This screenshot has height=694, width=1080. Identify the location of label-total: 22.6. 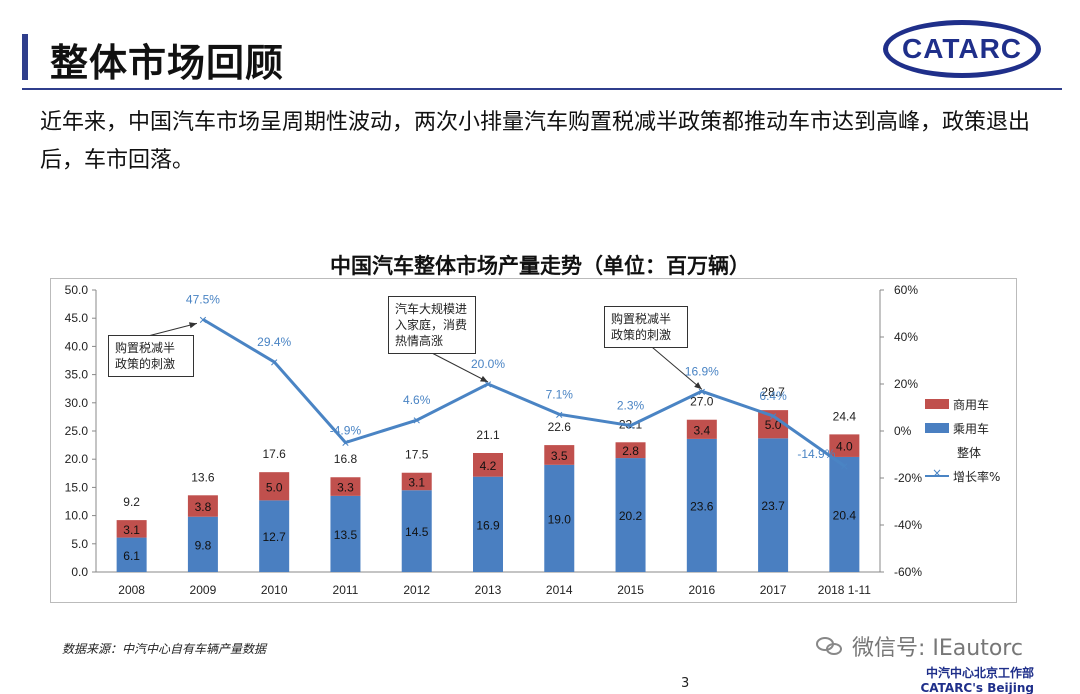
(560, 427).